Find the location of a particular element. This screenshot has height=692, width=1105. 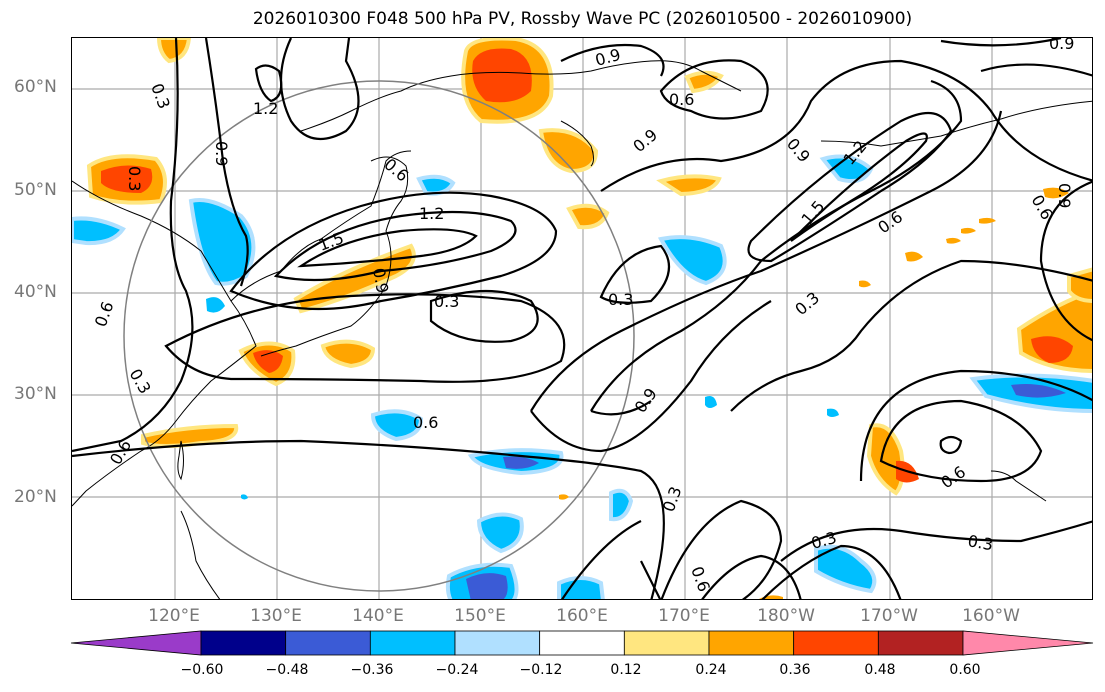

lat-tick-label: 40°N is located at coordinates (35, 292).